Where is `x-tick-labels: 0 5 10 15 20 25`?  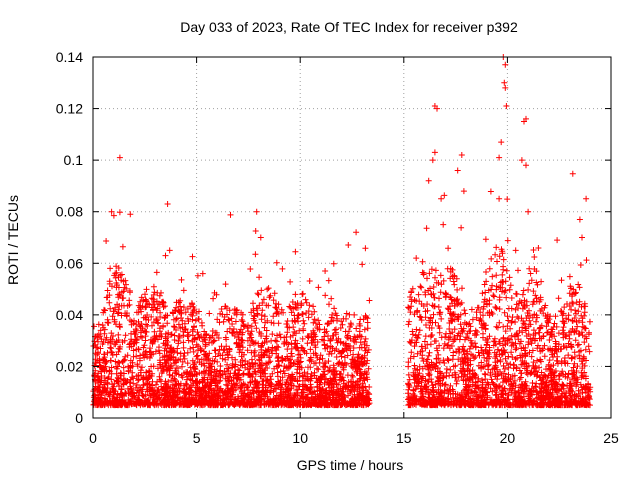
x-tick-labels: 0 5 10 15 20 25 is located at coordinates (354, 438).